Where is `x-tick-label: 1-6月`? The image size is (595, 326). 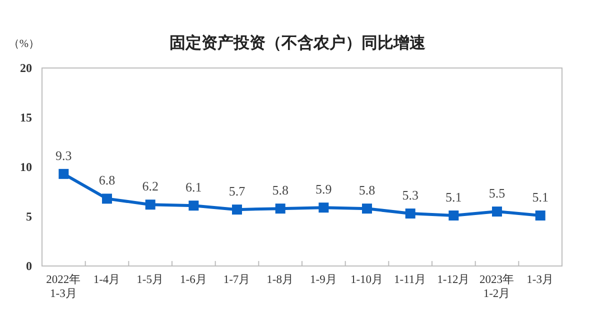
x-tick-label: 1-6月 is located at coordinates (194, 279).